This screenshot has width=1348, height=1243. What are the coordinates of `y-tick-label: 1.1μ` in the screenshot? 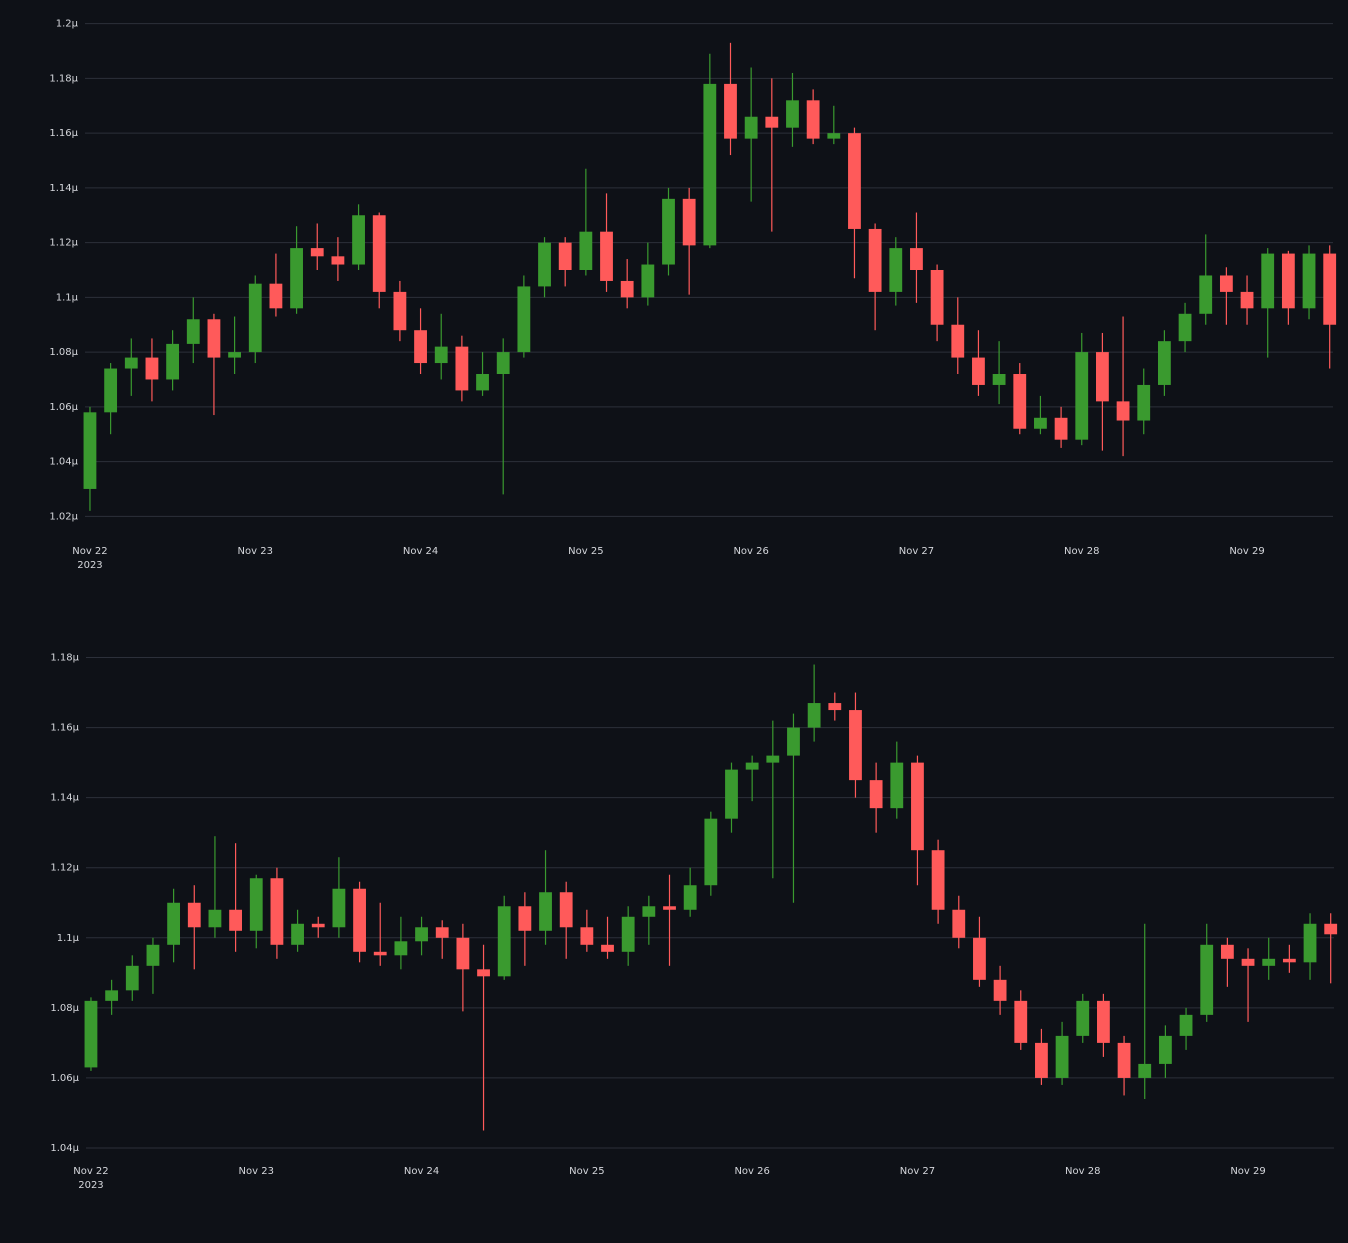 It's located at (68, 938).